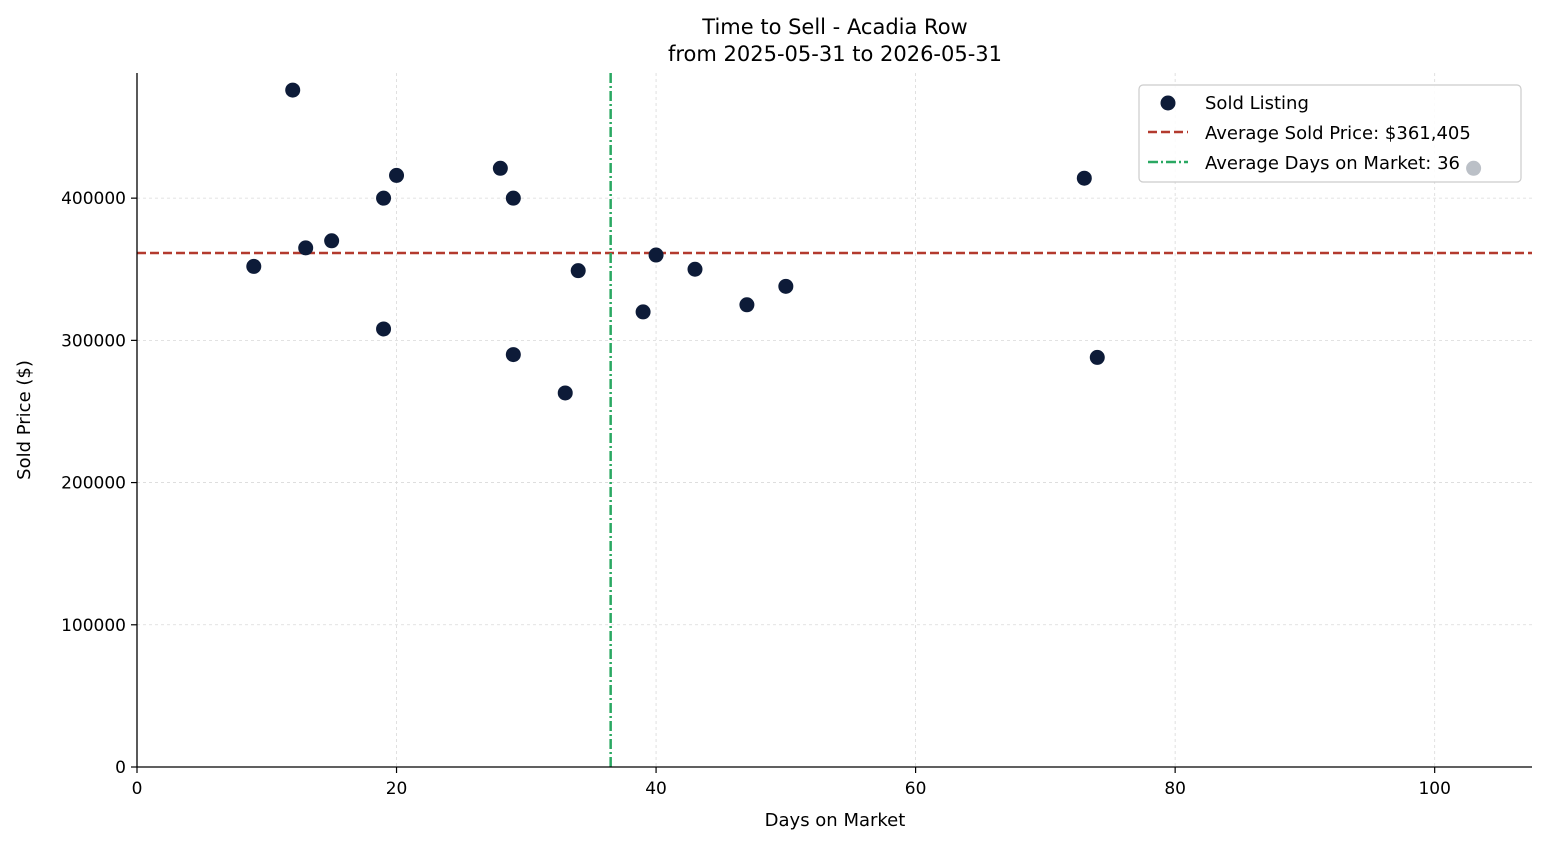 Image resolution: width=1547 pixels, height=845 pixels. I want to click on x-tick-label: 20, so click(397, 789).